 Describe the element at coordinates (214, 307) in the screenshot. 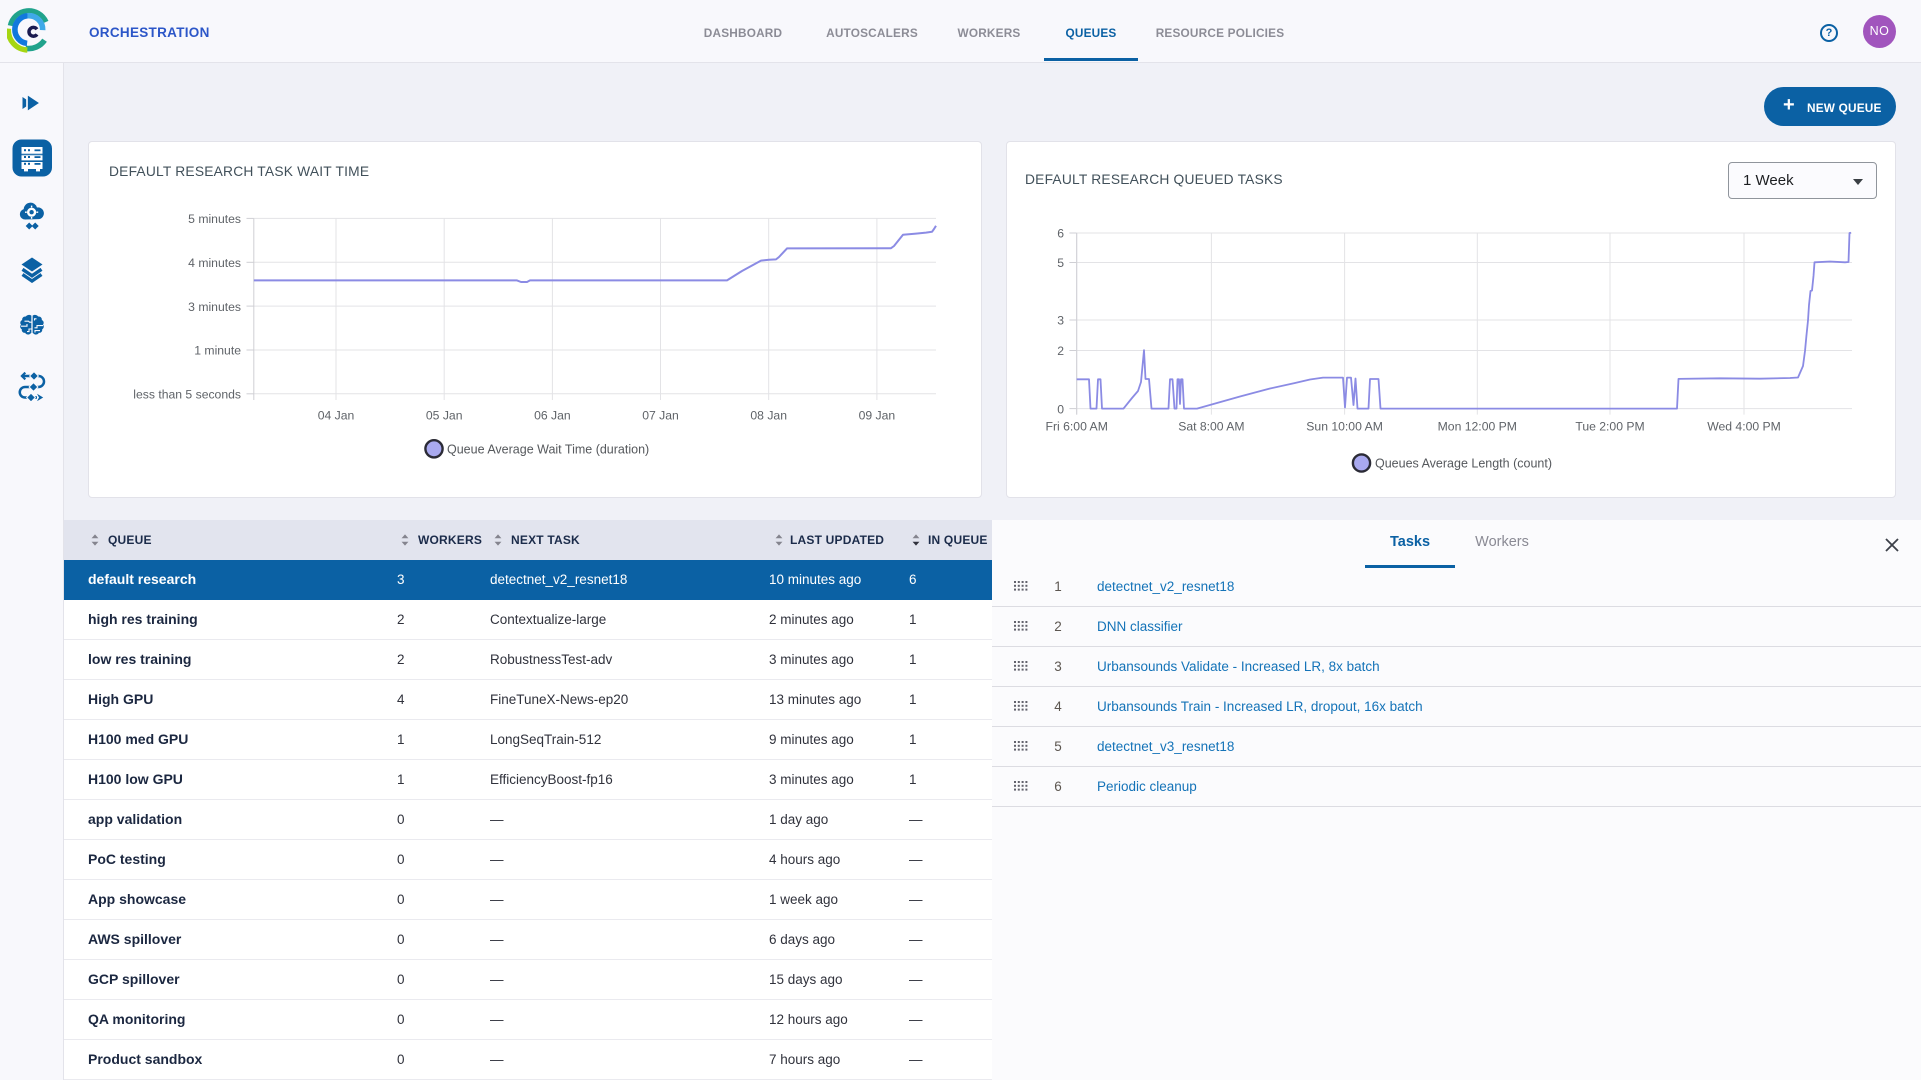

I see `svg-text: 3 minutes` at that location.